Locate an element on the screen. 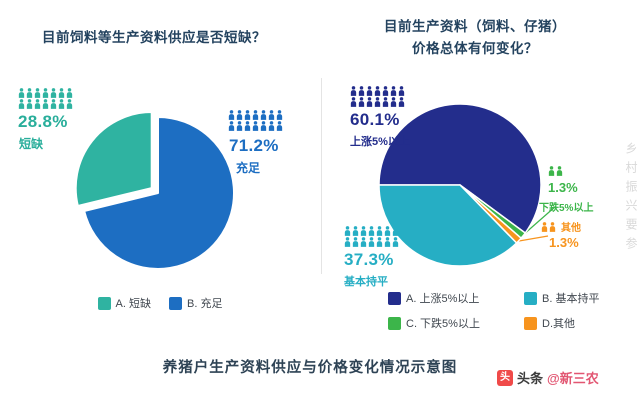 This screenshot has height=401, width=640. label-decline: 下跌5%以上 is located at coordinates (566, 208).